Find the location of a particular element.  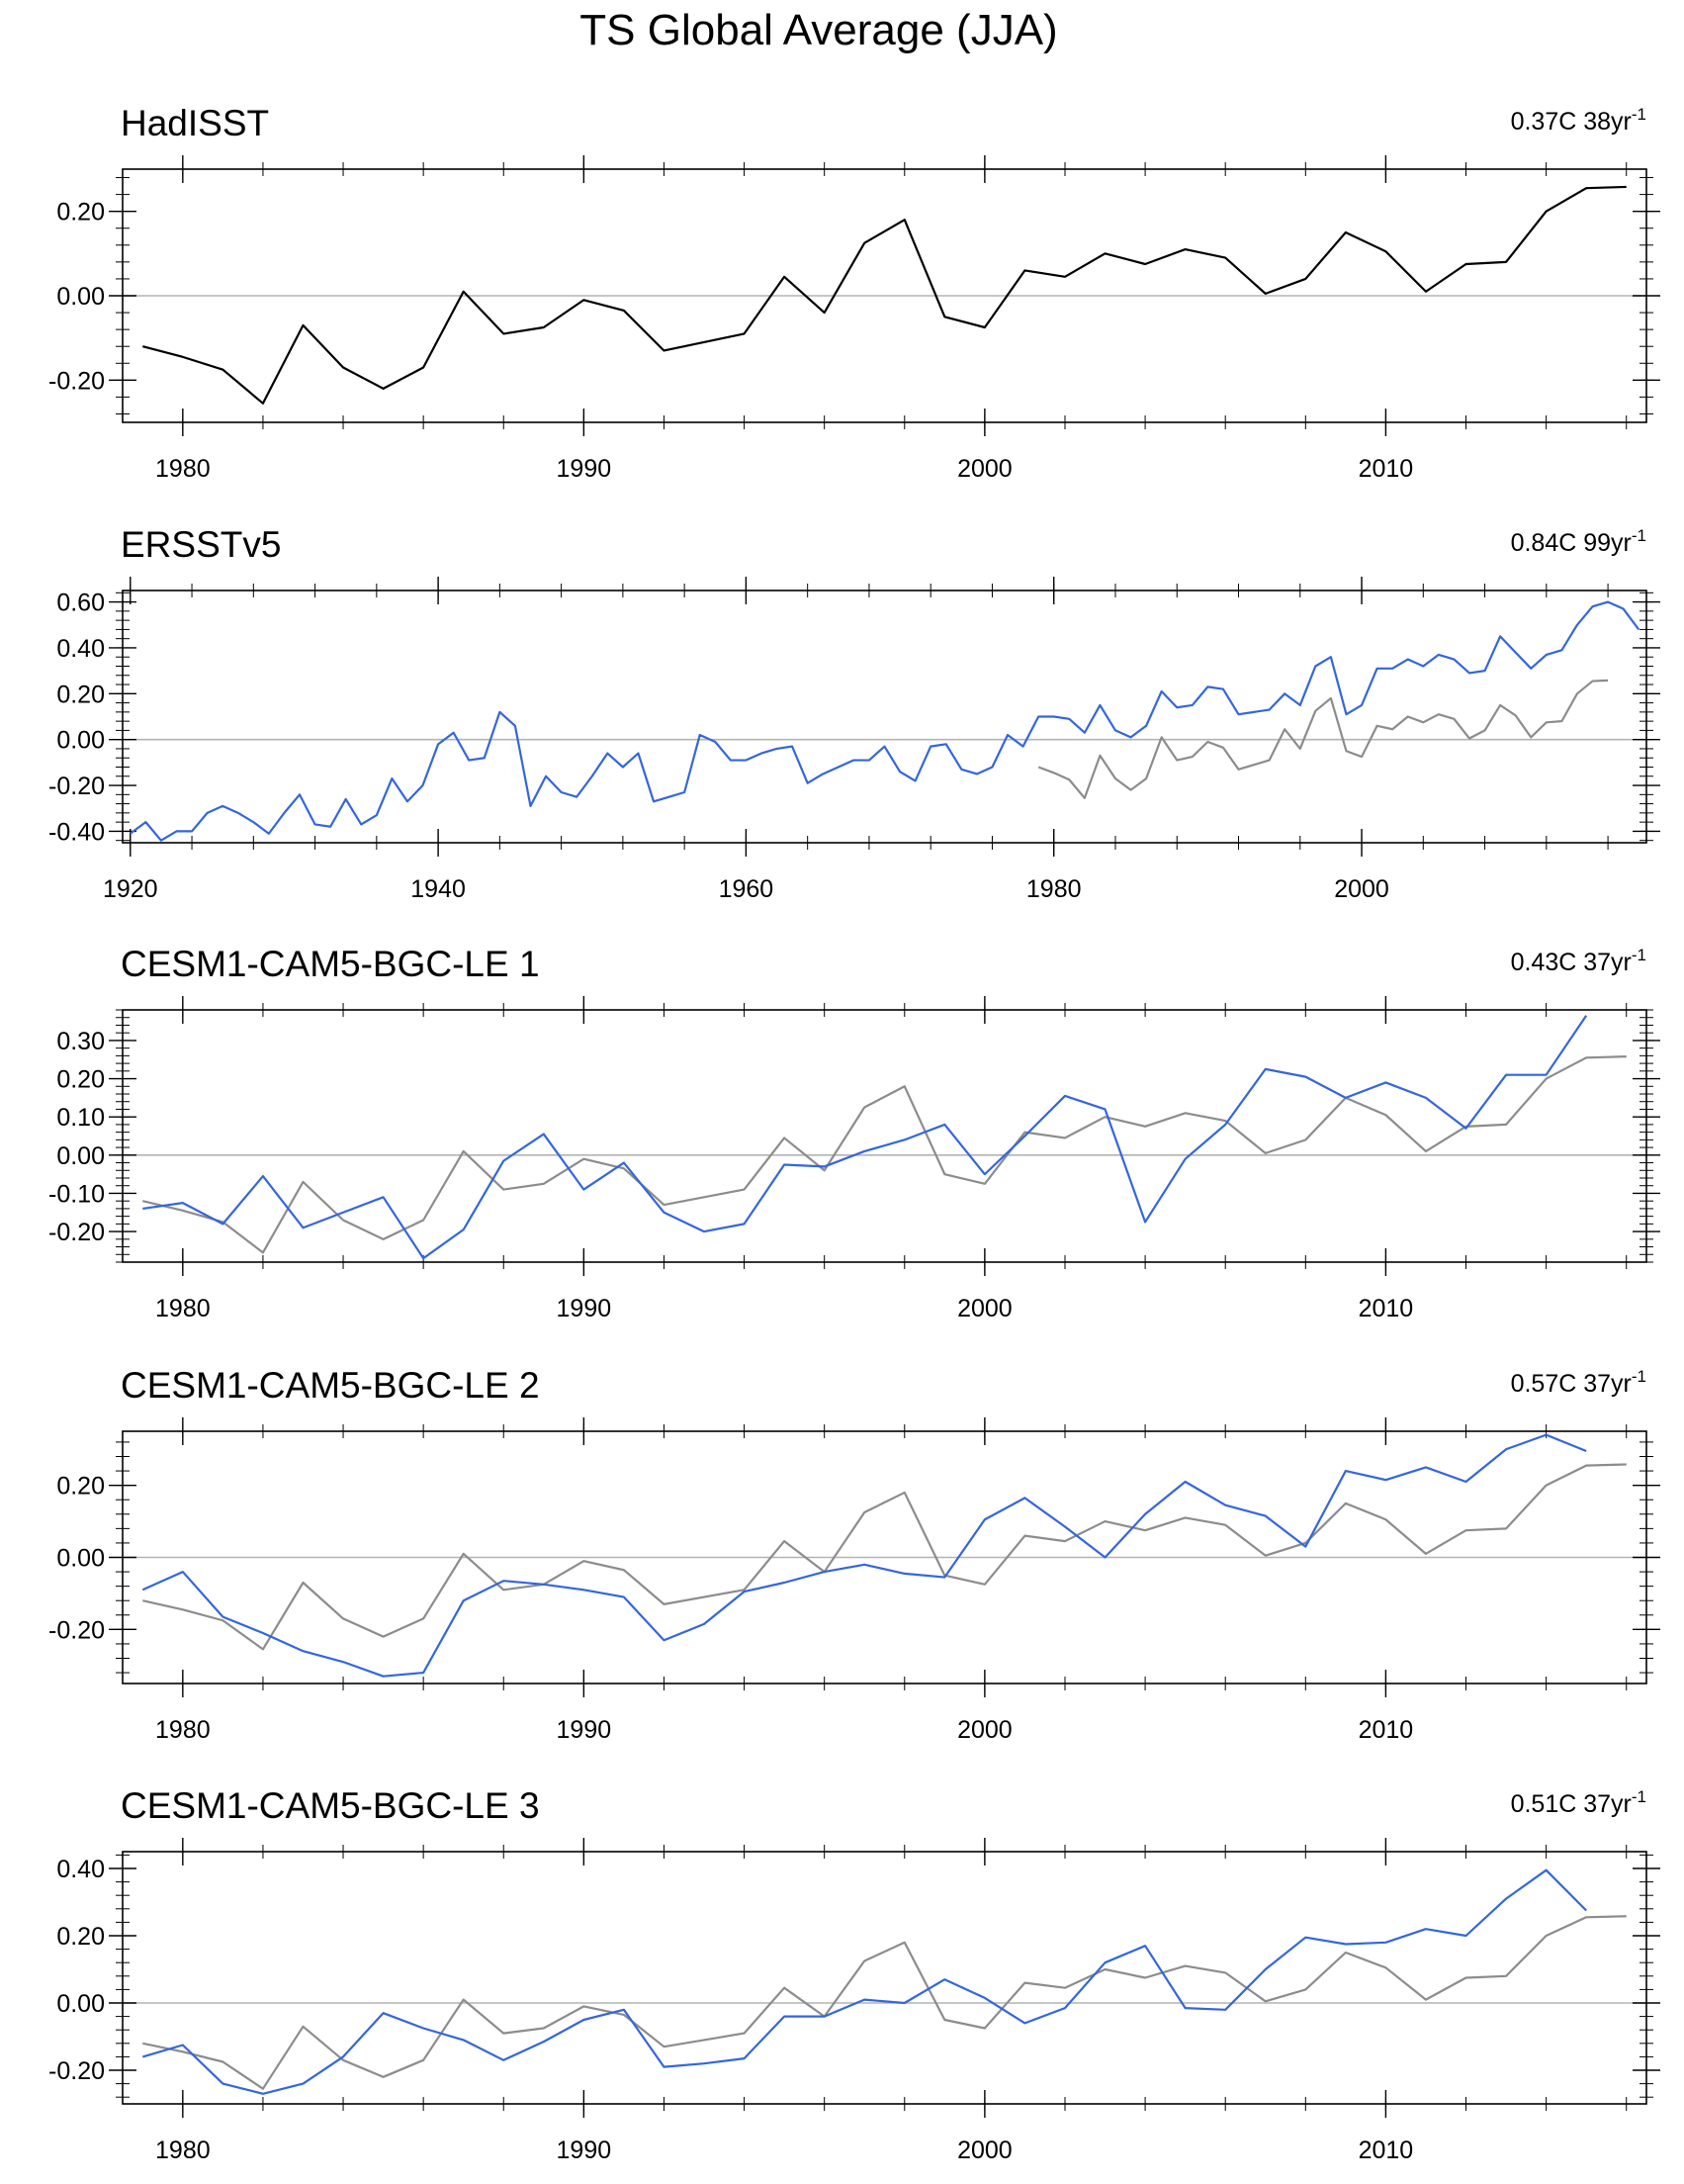

trend-label: 0.84C 99yr-1 is located at coordinates (1578, 541).